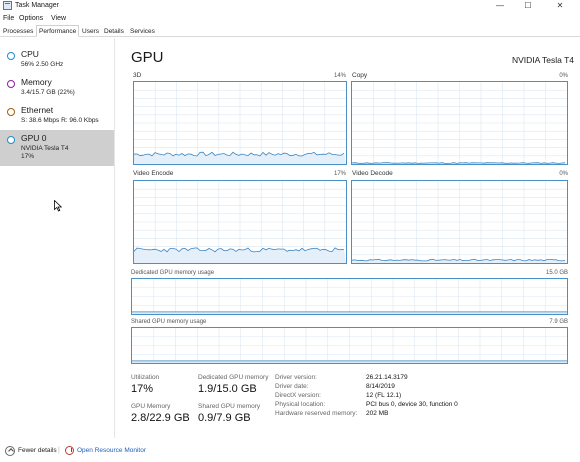  Describe the element at coordinates (48, 92) in the screenshot. I see `sidebar-item-detail: 3.4/15.7 GB (22%)` at that location.